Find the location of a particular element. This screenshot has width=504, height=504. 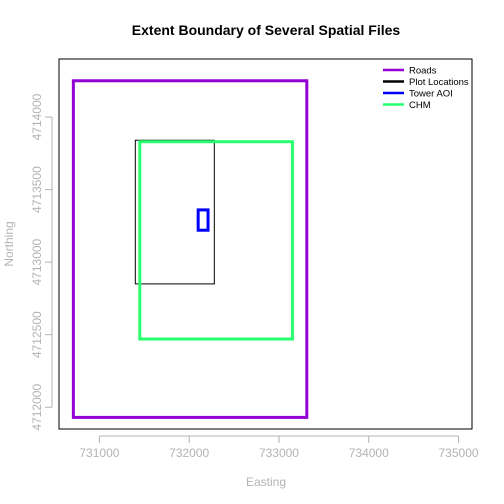

legend-label: CHM is located at coordinates (420, 105).